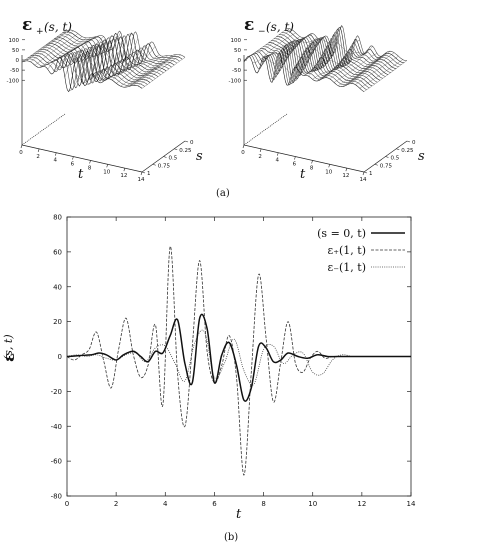 Image resolution: width=485 pixels, height=554 pixels. What do you see at coordinates (57, 252) in the screenshot?
I see `y-tick-label: 60` at bounding box center [57, 252].